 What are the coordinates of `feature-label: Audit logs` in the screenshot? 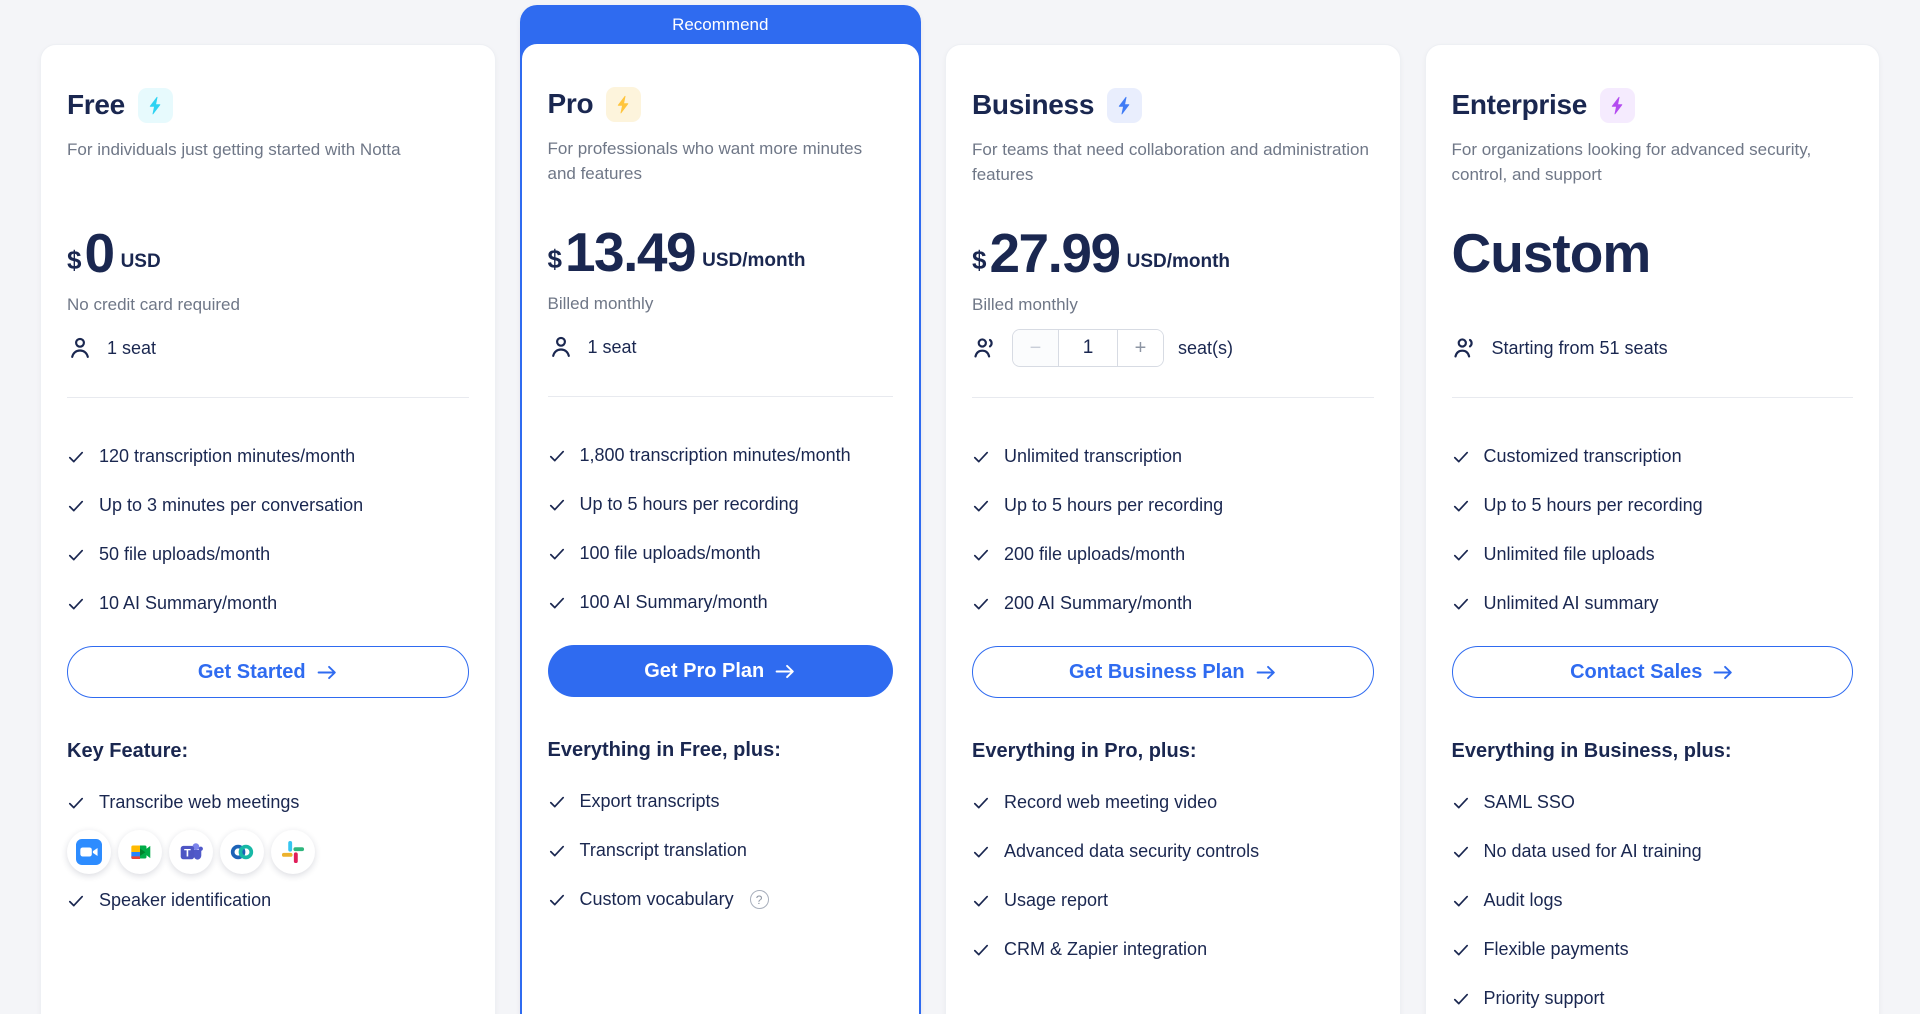 It's located at (1523, 900).